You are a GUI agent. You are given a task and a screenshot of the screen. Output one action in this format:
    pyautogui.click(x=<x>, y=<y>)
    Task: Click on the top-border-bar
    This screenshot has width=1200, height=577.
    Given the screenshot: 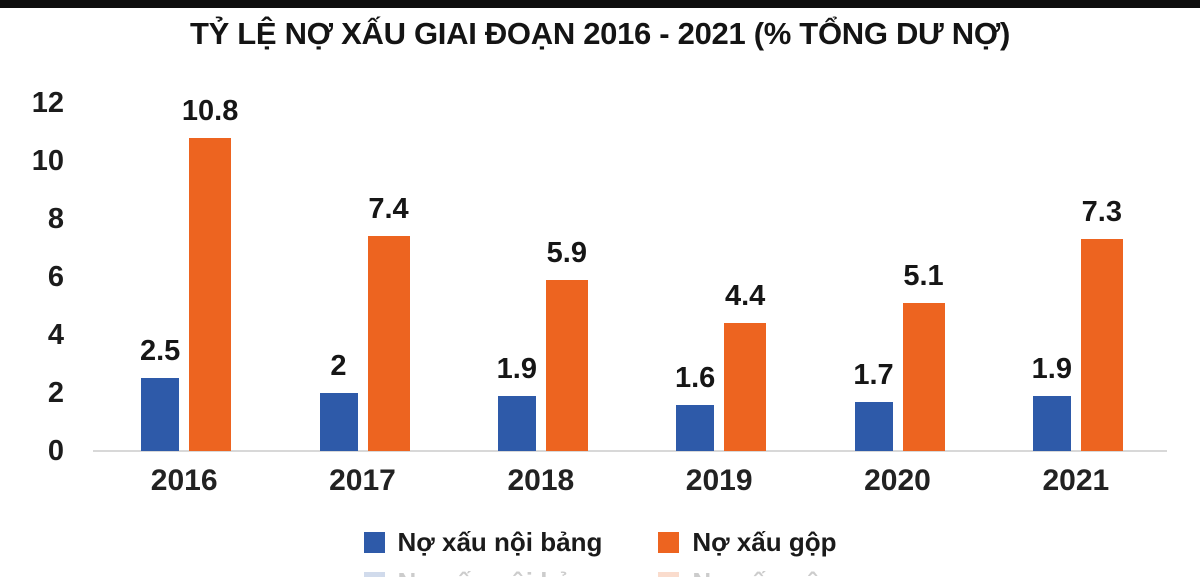 What is the action you would take?
    pyautogui.click(x=600, y=4)
    